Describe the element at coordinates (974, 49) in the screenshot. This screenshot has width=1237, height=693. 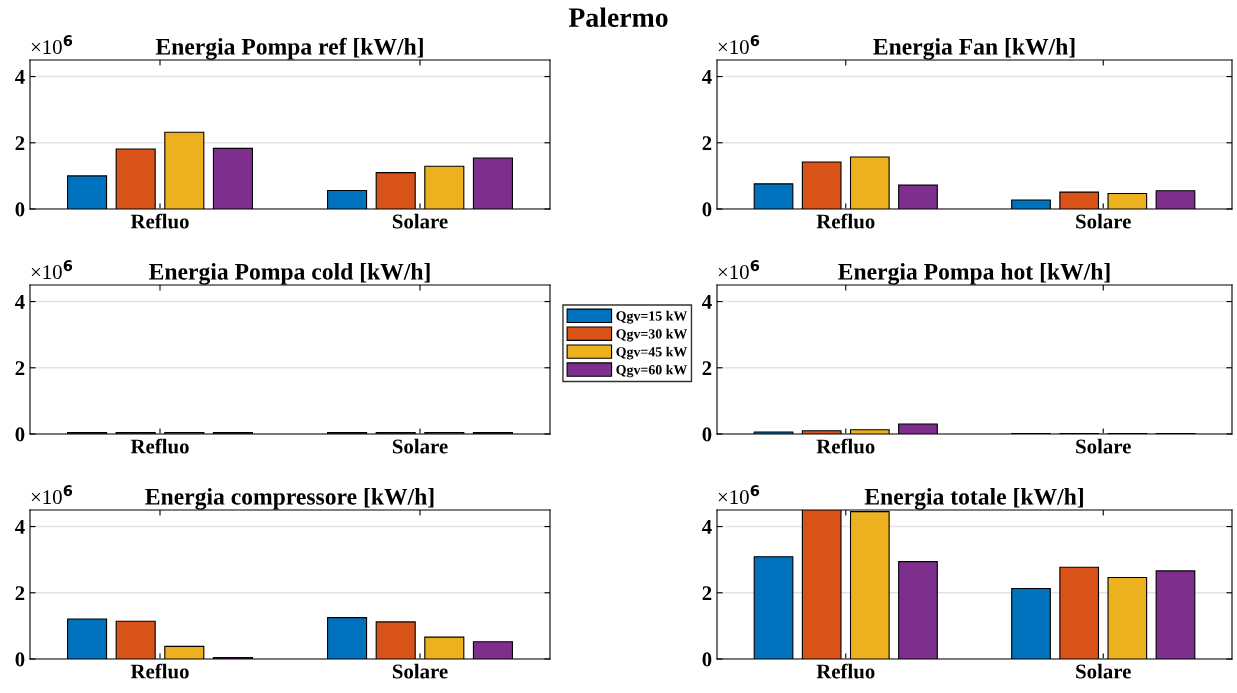
I see `chart-title: Energia Fan [kW/h]` at that location.